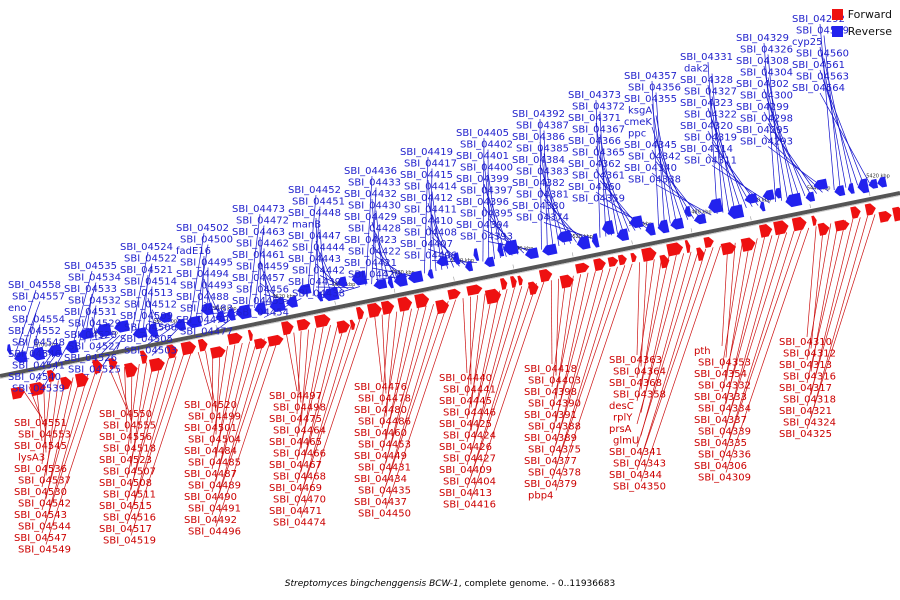 Image resolution: width=900 pixels, height=600 pixels. What do you see at coordinates (47, 345) in the screenshot?
I see `ruler-tick-label: 5700 kbp` at bounding box center [47, 345].